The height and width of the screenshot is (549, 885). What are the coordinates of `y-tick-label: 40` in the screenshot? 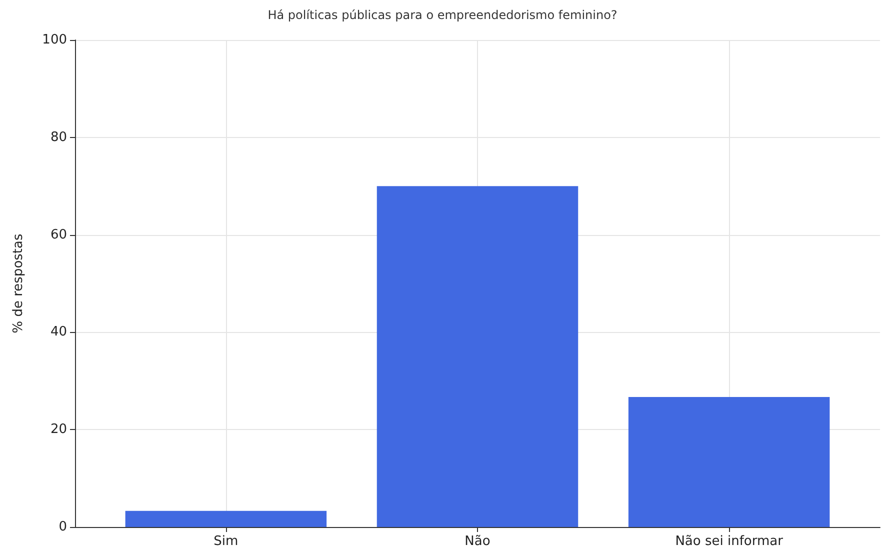 It's located at (58, 332).